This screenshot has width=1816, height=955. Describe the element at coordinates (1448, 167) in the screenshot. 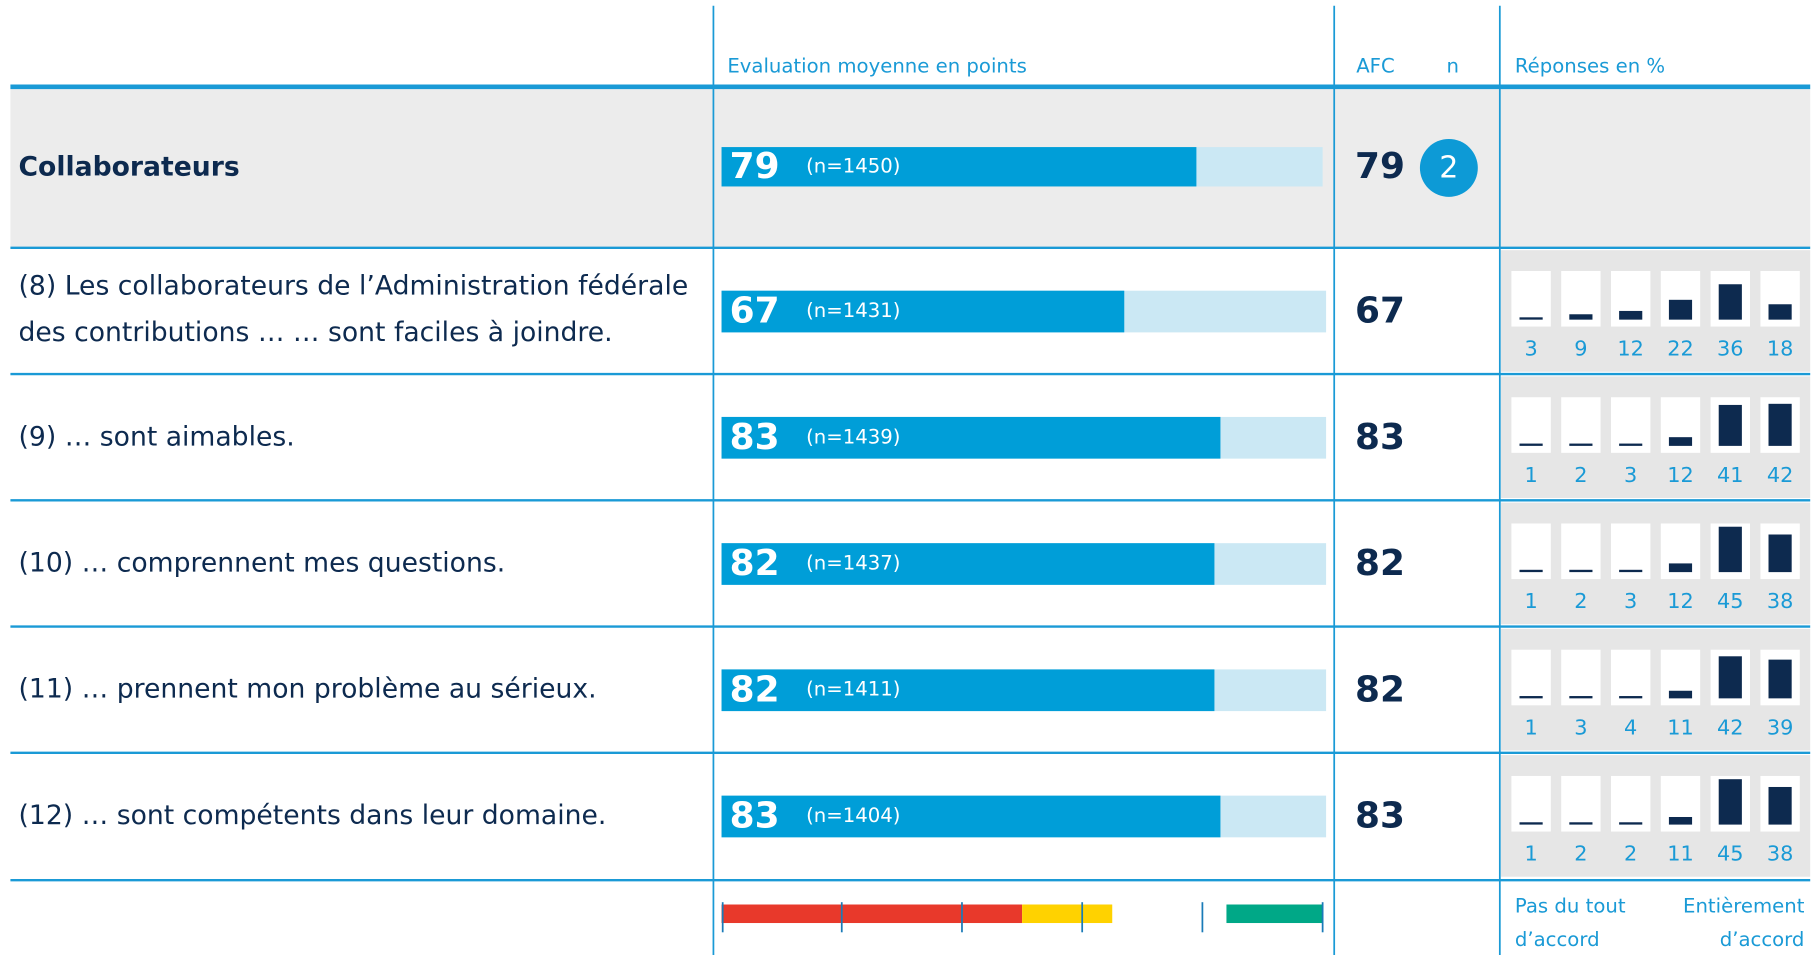

I see `n-badge` at that location.